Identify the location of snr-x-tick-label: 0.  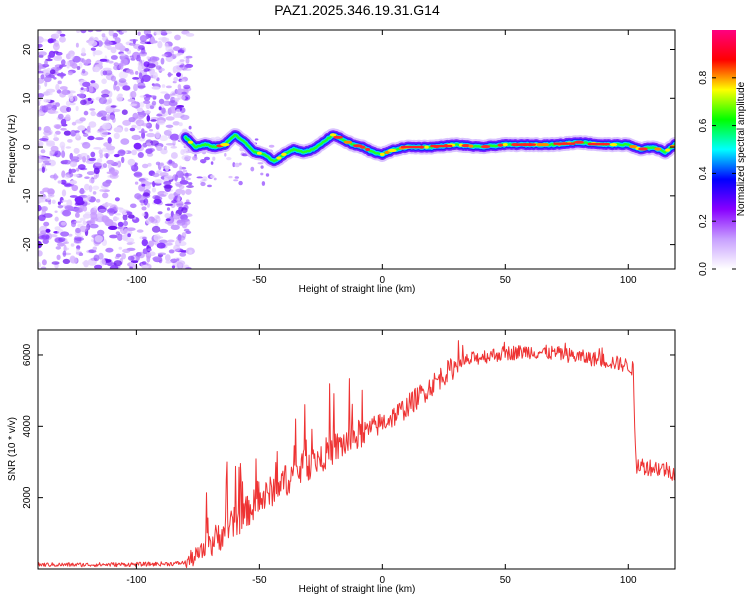
(383, 580).